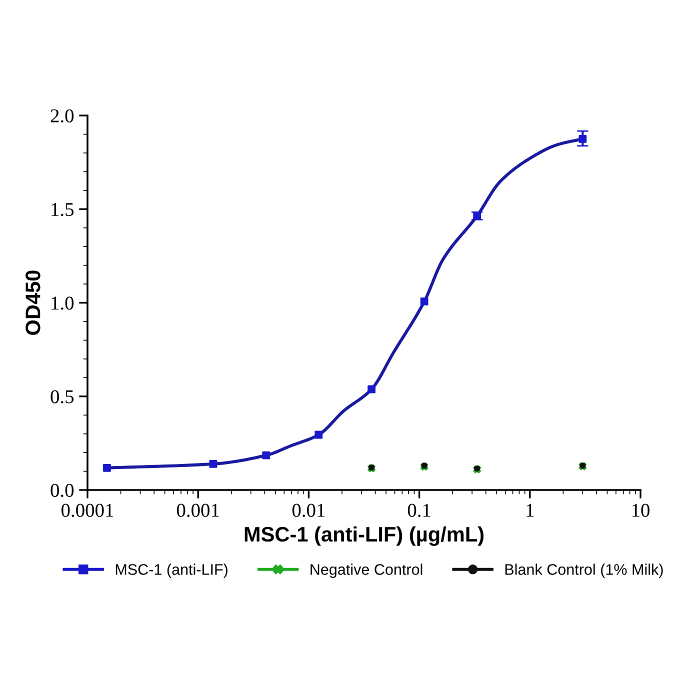 This screenshot has height=700, width=700. I want to click on x-tick-label: 10, so click(641, 510).